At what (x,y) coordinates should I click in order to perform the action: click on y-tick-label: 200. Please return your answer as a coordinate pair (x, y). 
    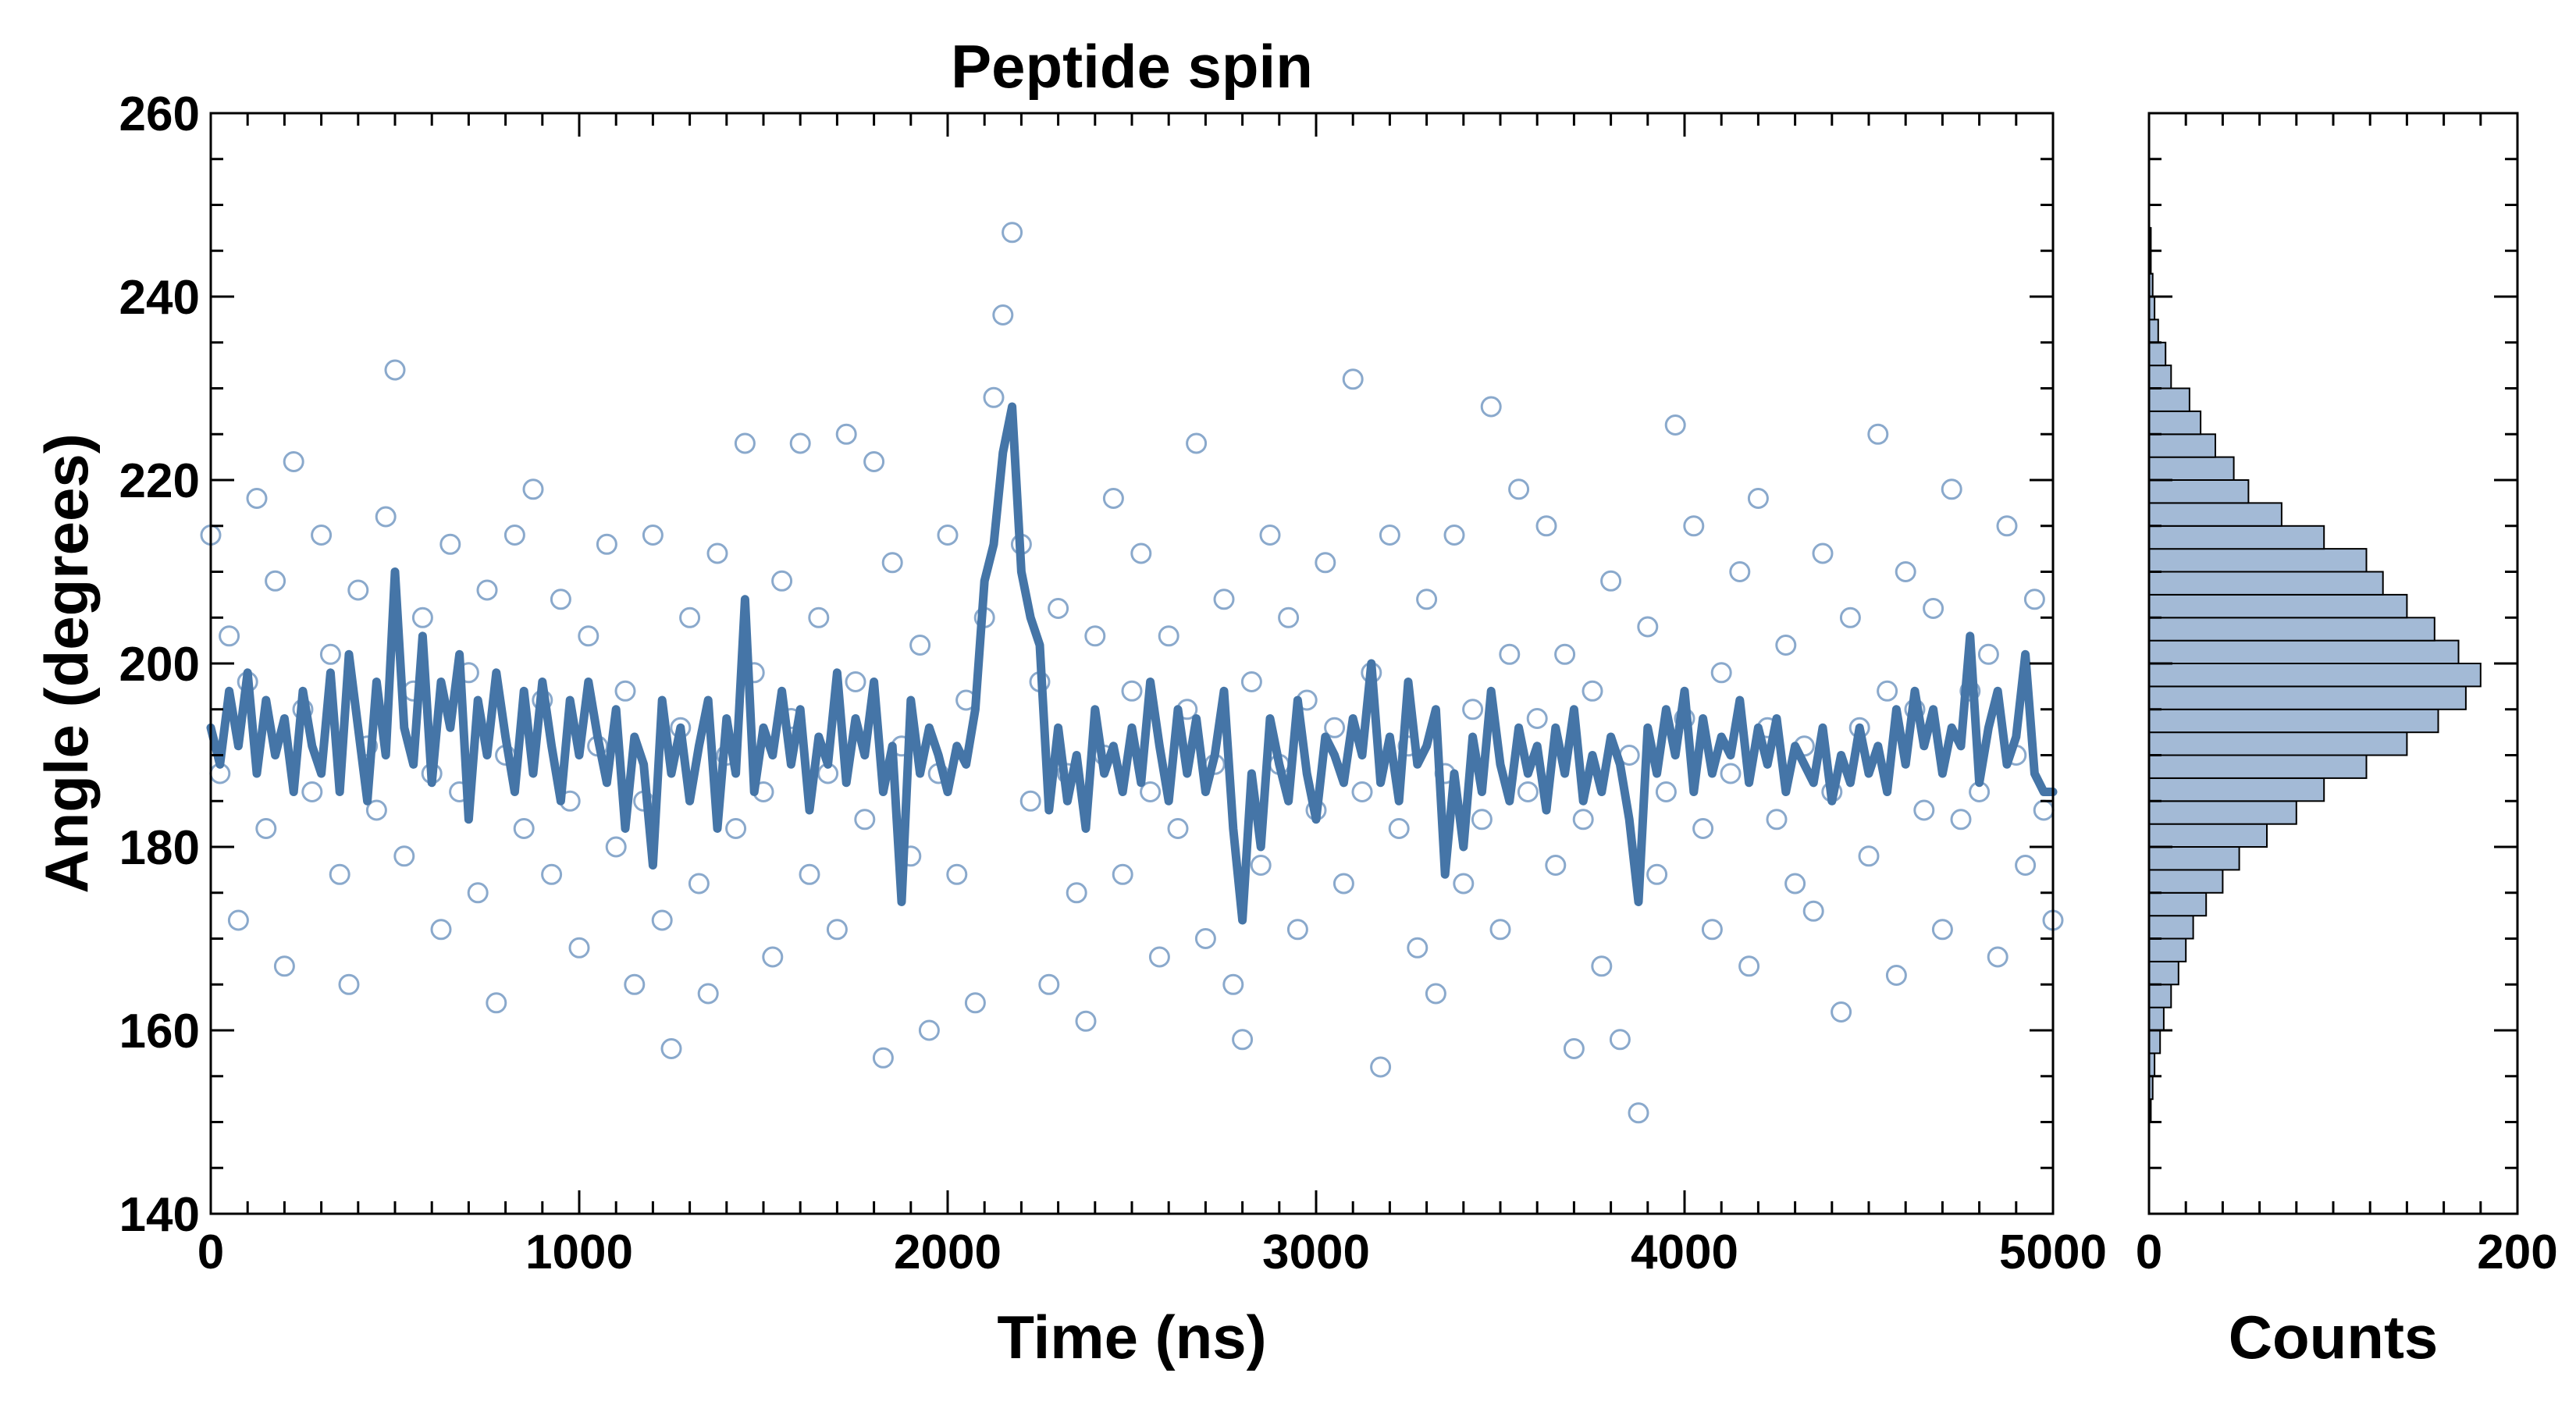
    Looking at the image, I should click on (159, 665).